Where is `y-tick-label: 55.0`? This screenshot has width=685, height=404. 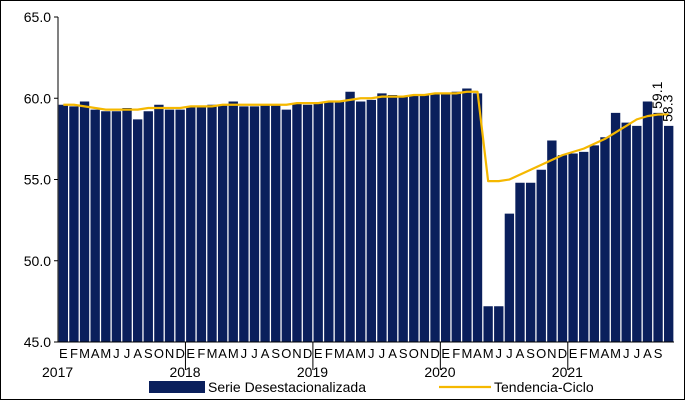 y-tick-label: 55.0 is located at coordinates (37, 180).